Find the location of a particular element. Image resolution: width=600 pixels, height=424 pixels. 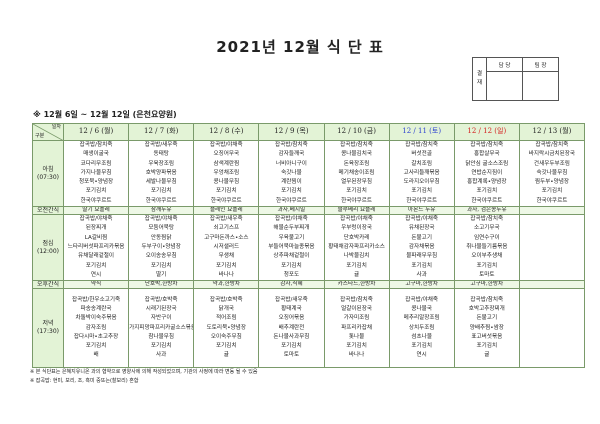

date-header: 12 / 12 (일) is located at coordinates (486, 132).